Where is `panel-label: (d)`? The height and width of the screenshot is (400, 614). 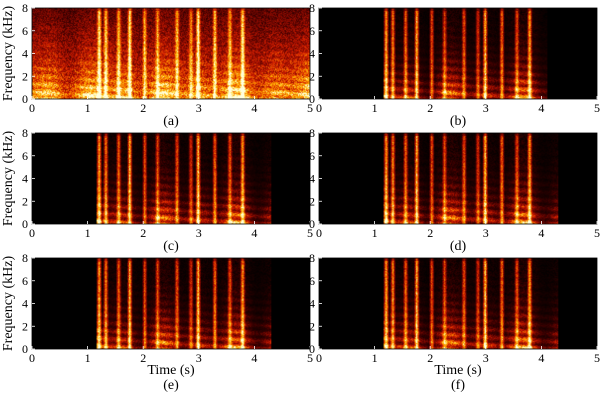 panel-label: (d) is located at coordinates (458, 246).